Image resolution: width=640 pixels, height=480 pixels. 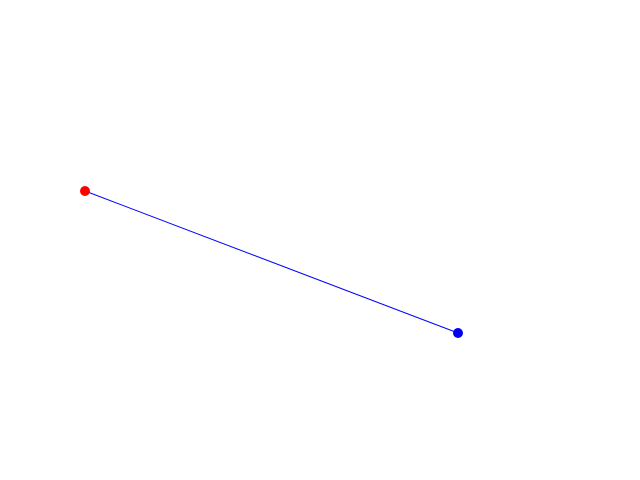 I want to click on start-point, so click(x=85, y=191).